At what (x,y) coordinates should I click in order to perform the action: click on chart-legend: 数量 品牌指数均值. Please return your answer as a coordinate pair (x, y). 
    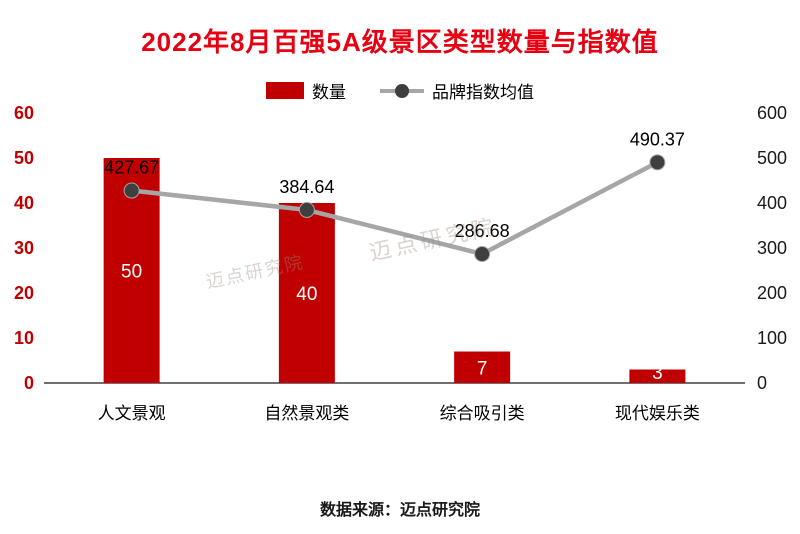
    Looking at the image, I should click on (400, 90).